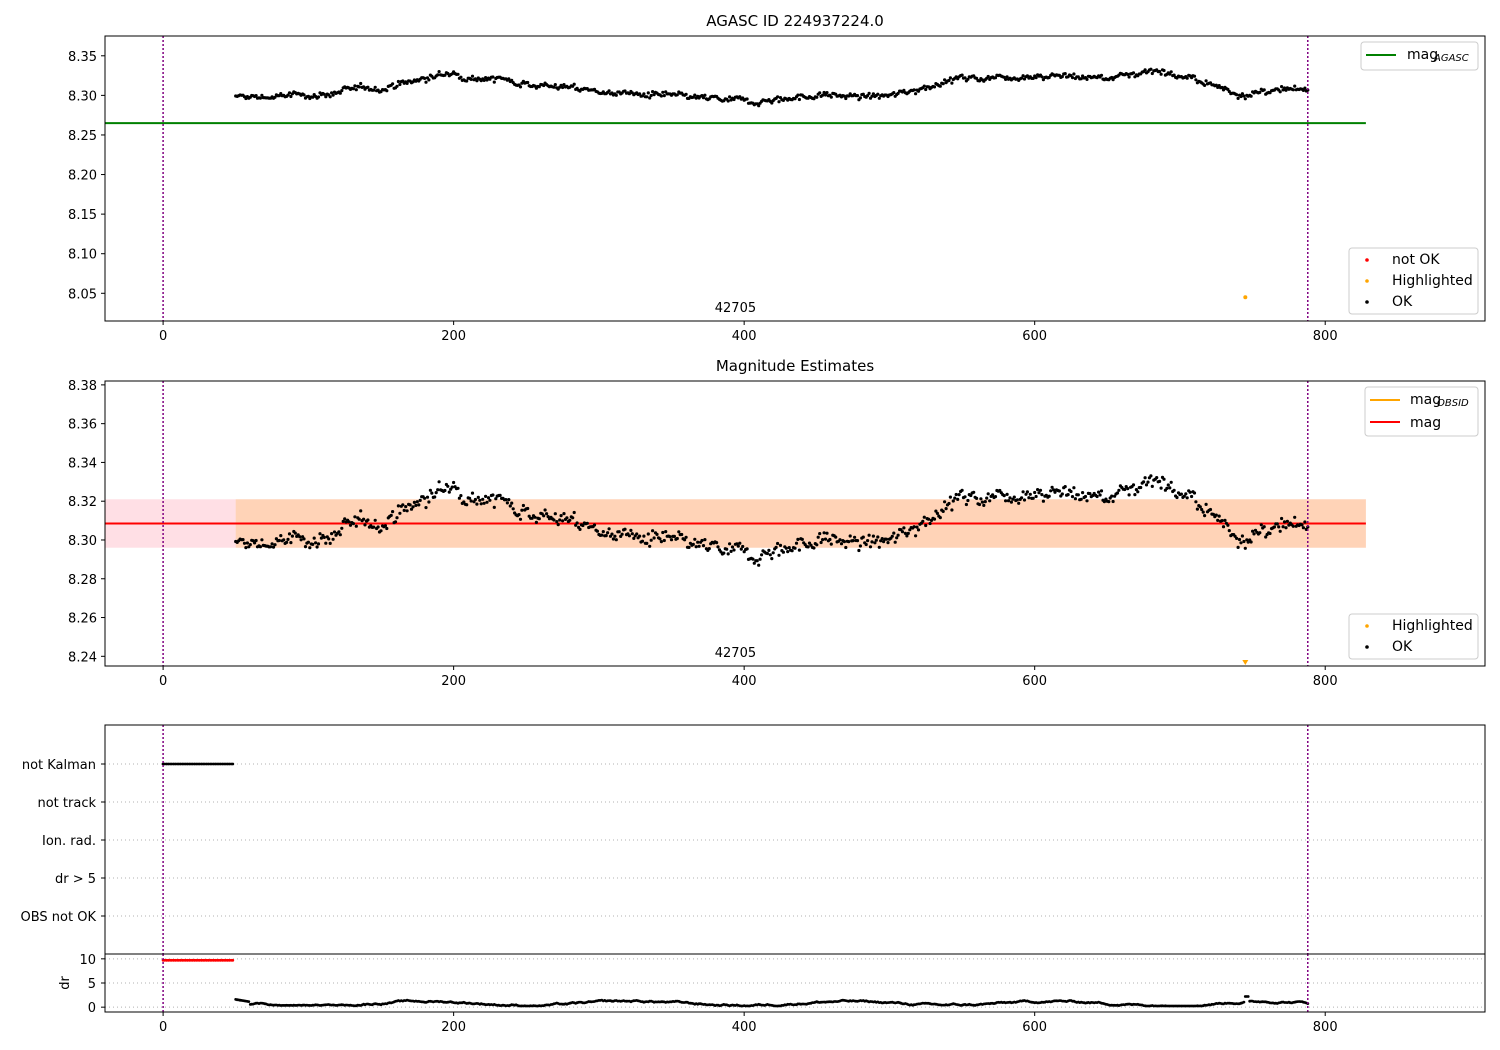 The image size is (1500, 1050). I want to click on y-tick-label: 8.24, so click(82, 657).